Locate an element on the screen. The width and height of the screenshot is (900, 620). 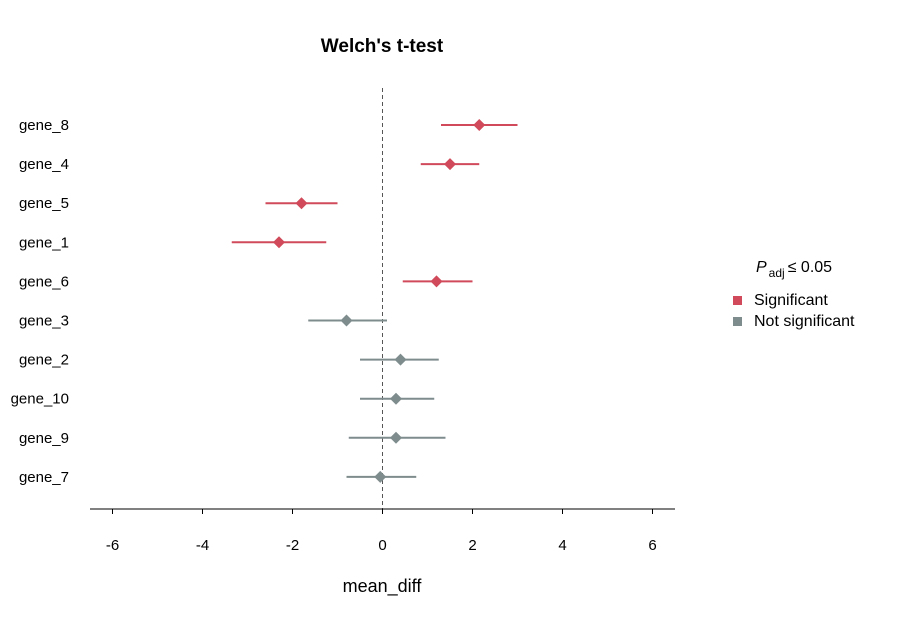
legend-entries: Significant Not significant is located at coordinates (794, 311).